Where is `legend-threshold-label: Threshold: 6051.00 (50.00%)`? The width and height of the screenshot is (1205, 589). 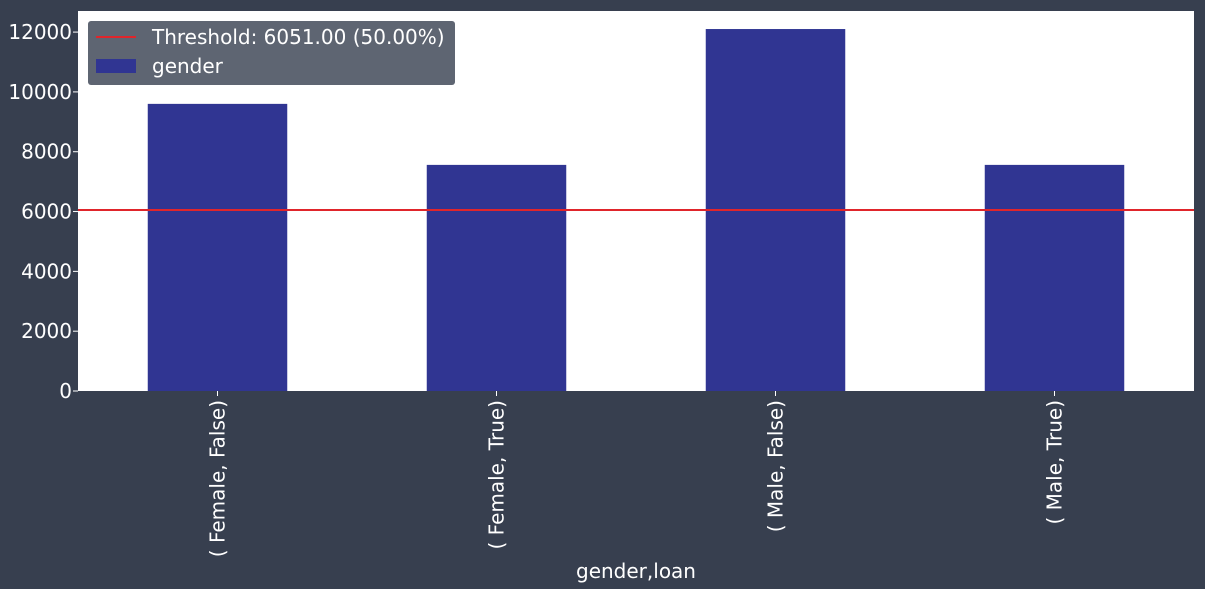
legend-threshold-label: Threshold: 6051.00 (50.00%) is located at coordinates (298, 37).